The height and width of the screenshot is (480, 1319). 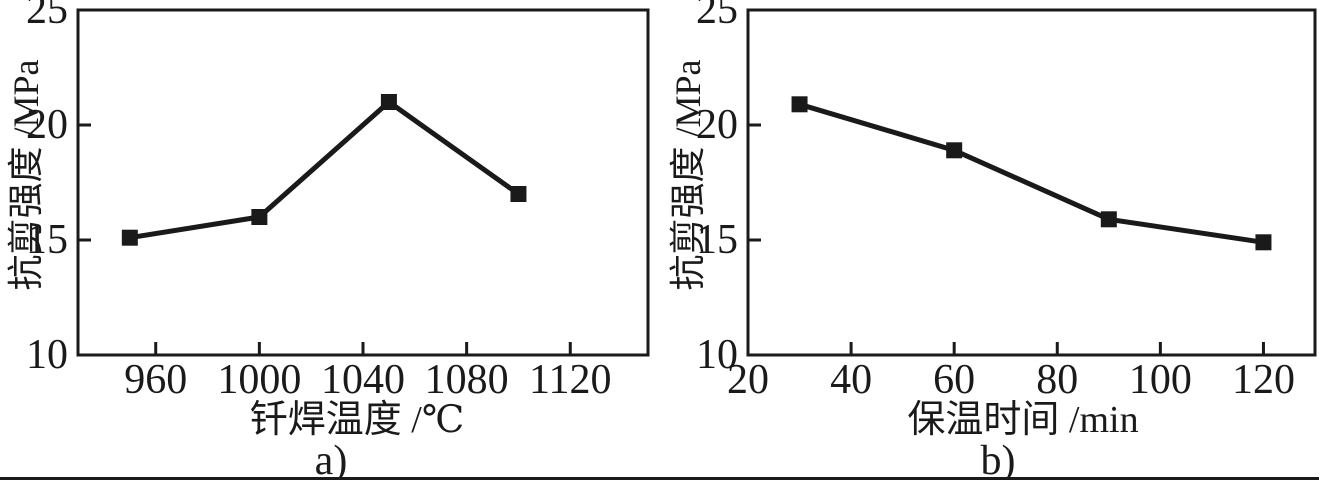 What do you see at coordinates (324, 169) in the screenshot?
I see `chart-a-series-line` at bounding box center [324, 169].